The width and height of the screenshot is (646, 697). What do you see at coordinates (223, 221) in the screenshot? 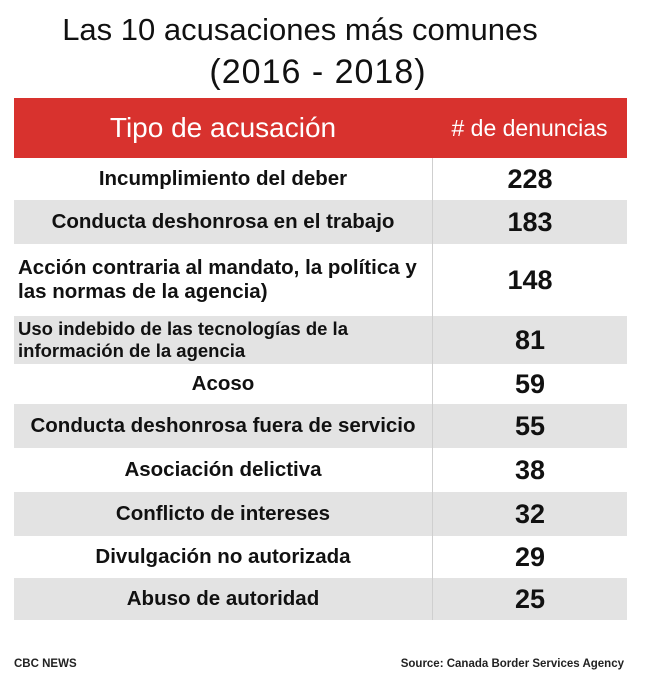
I see `row-category-label: Conducta deshonrosa en el trabajo` at bounding box center [223, 221].